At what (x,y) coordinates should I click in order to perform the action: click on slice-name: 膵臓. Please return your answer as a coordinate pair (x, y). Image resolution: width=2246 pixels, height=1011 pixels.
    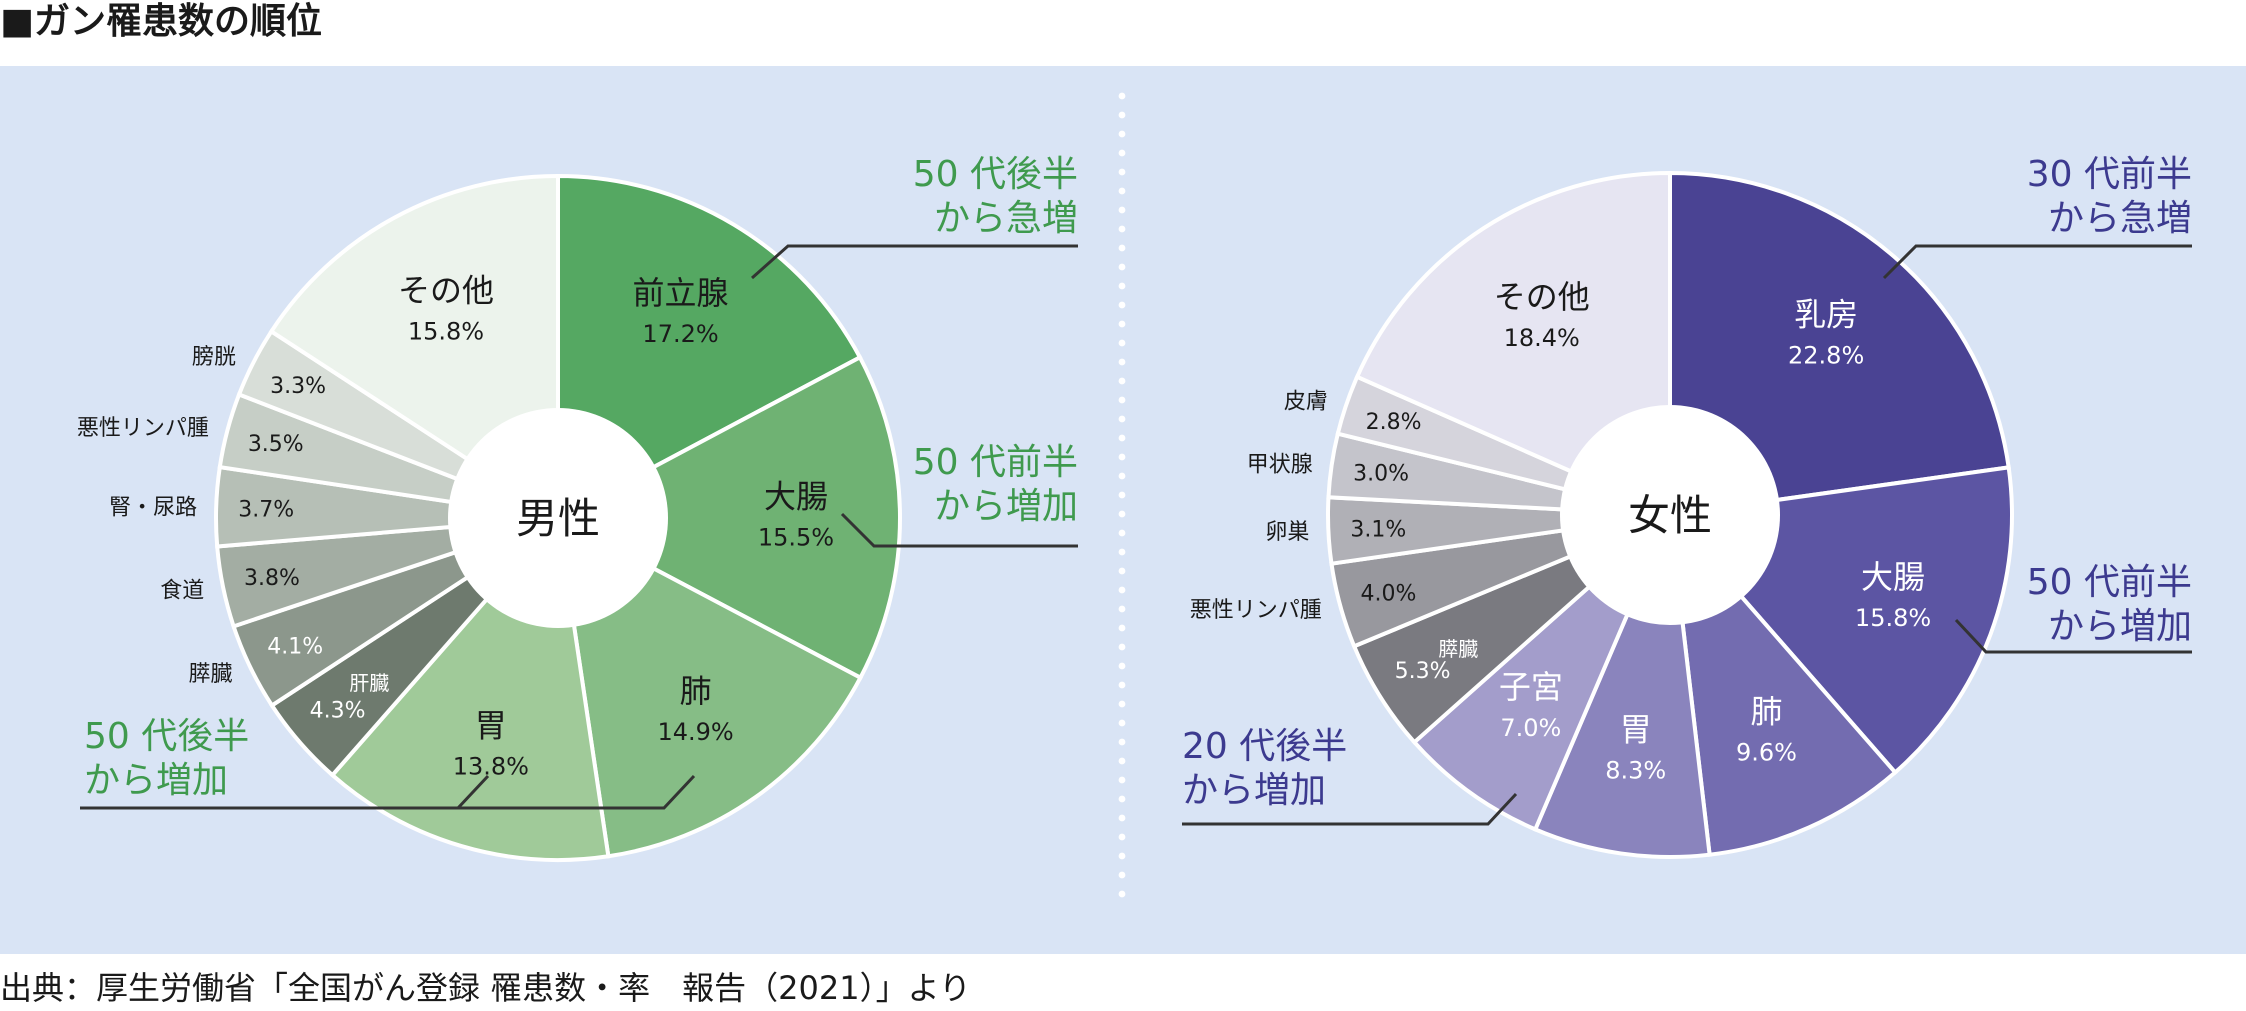
    Looking at the image, I should click on (1458, 649).